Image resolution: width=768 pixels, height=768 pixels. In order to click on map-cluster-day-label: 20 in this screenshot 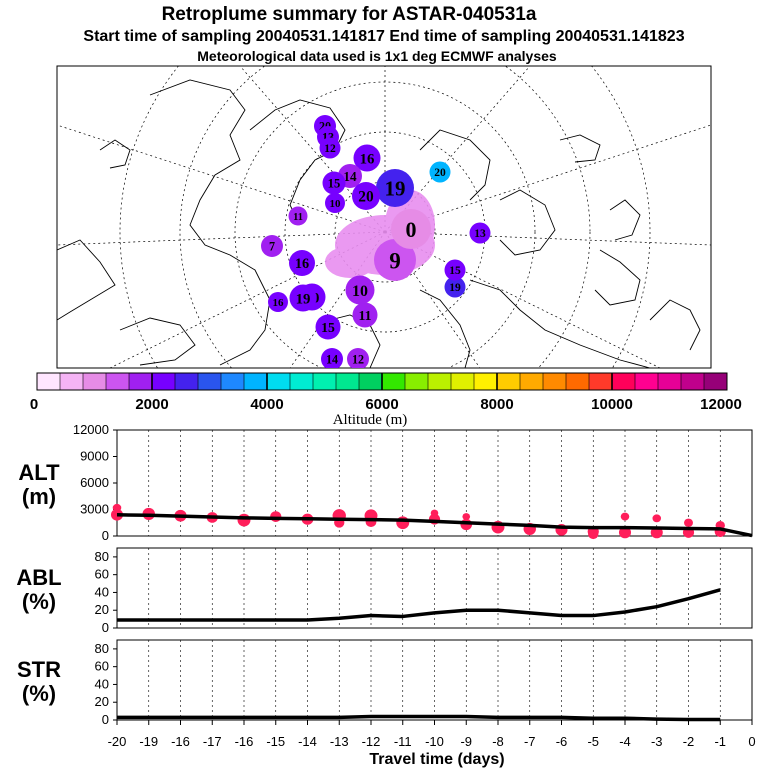, I will do `click(366, 197)`.